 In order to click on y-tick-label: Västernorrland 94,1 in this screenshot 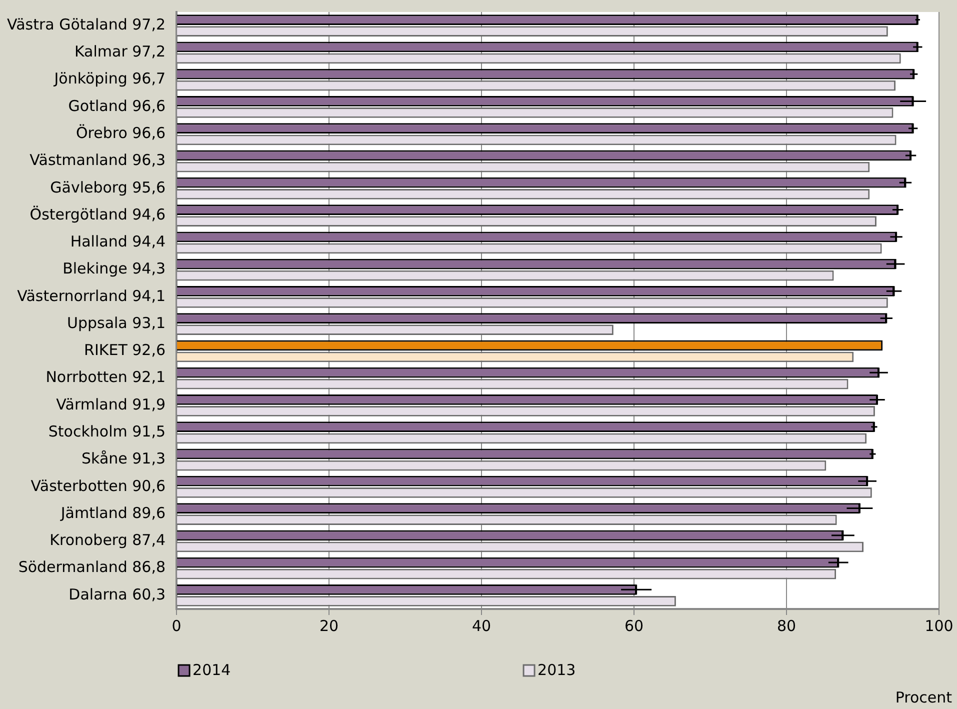, I will do `click(91, 295)`.